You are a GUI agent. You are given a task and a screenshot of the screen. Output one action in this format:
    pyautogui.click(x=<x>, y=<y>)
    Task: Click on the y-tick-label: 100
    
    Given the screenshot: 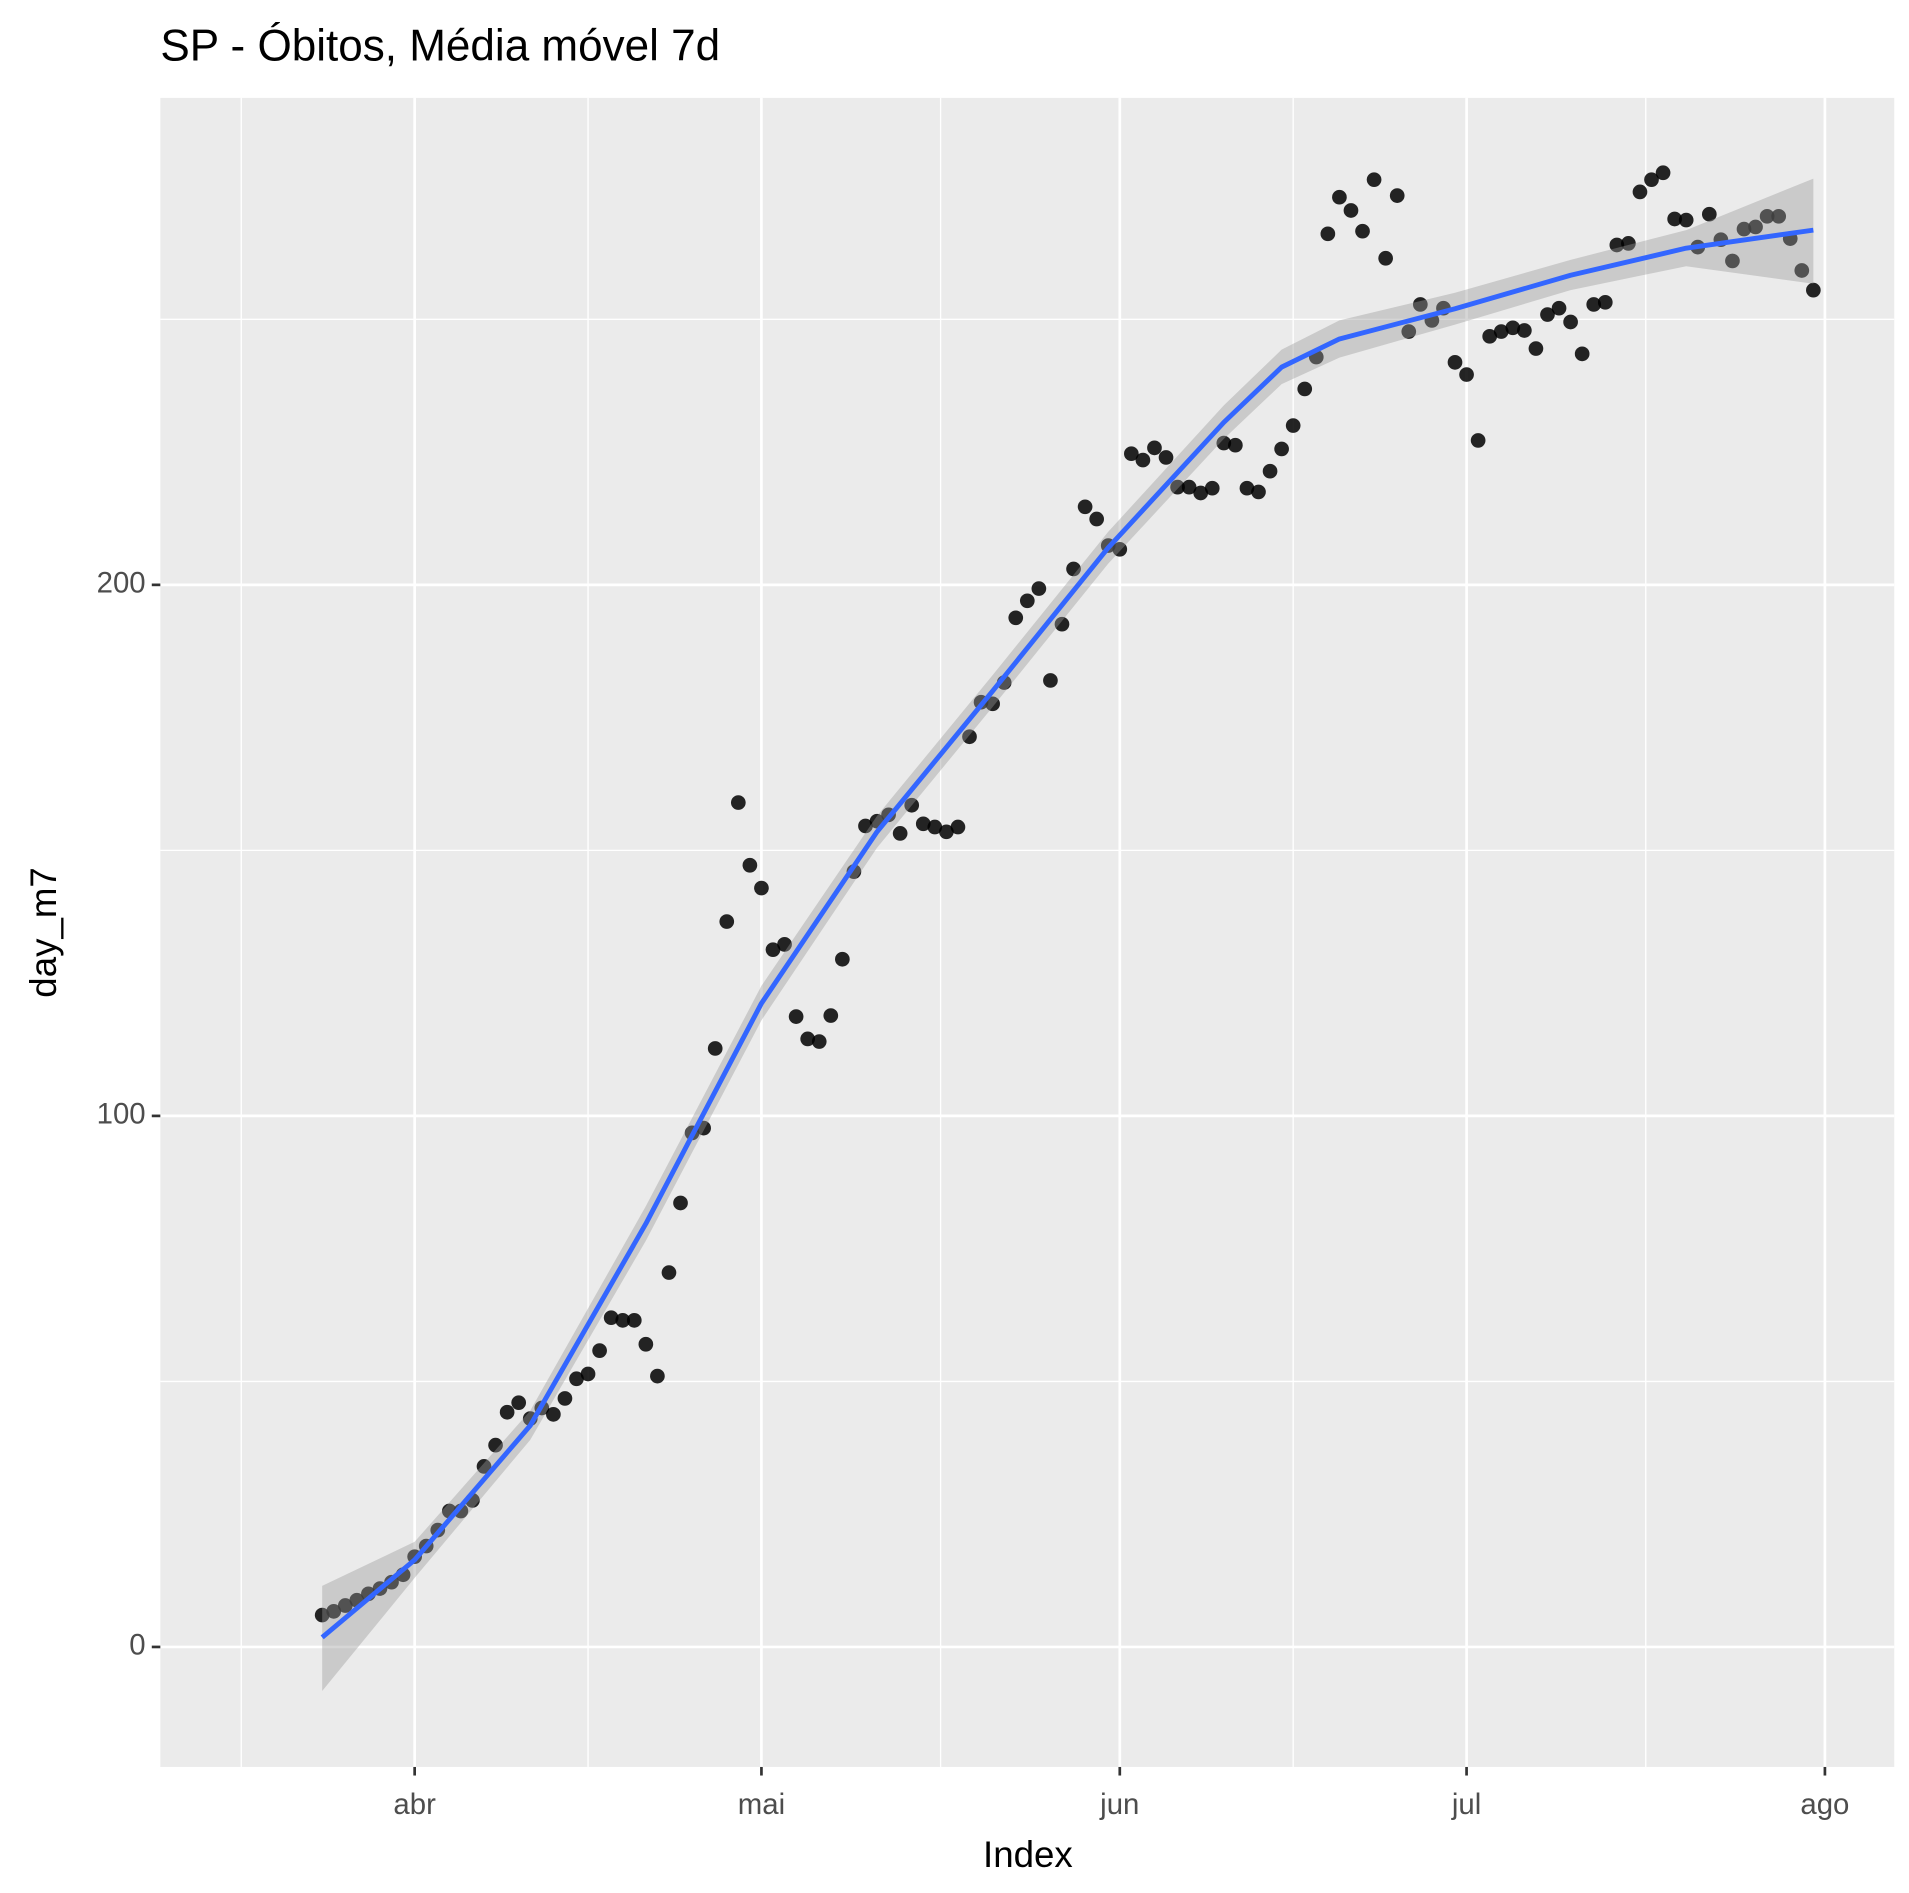 What is the action you would take?
    pyautogui.click(x=121, y=1114)
    